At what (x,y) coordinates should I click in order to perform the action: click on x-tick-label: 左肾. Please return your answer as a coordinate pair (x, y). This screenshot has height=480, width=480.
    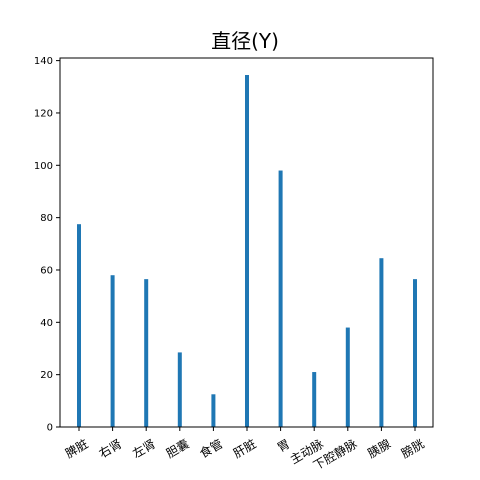
    Looking at the image, I should click on (144, 448).